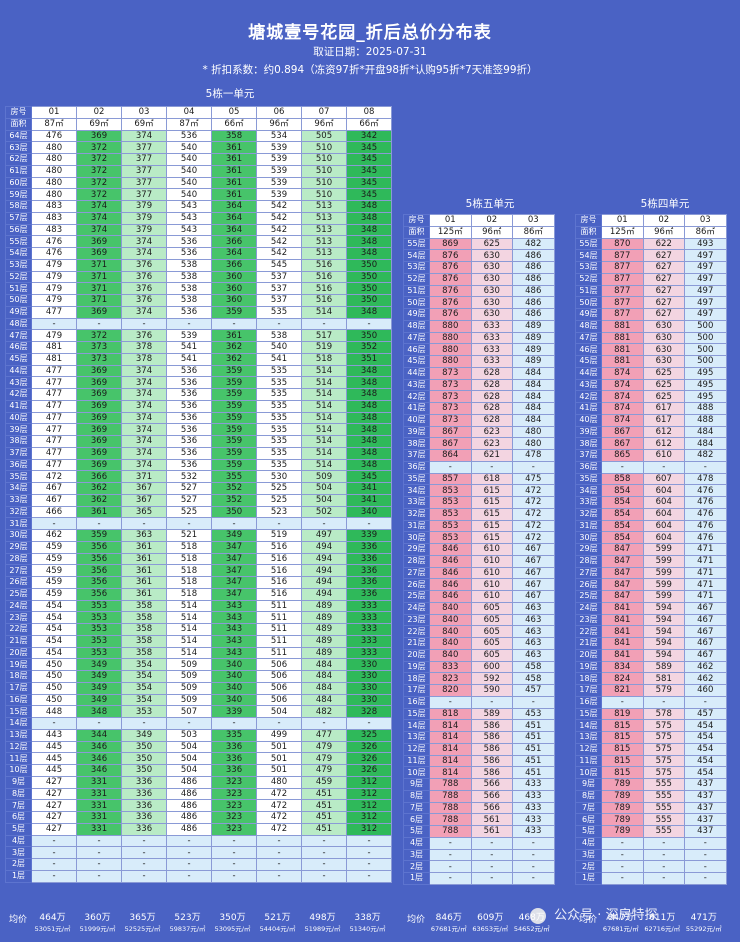 The height and width of the screenshot is (942, 740). I want to click on price-cell: 789, so click(622, 808).